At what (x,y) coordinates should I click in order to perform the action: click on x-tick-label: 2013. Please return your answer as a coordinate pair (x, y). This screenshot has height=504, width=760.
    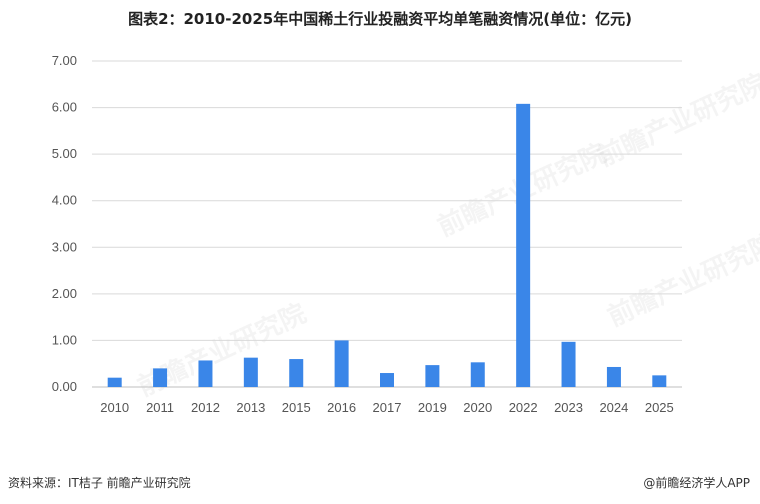
    Looking at the image, I should click on (250, 407).